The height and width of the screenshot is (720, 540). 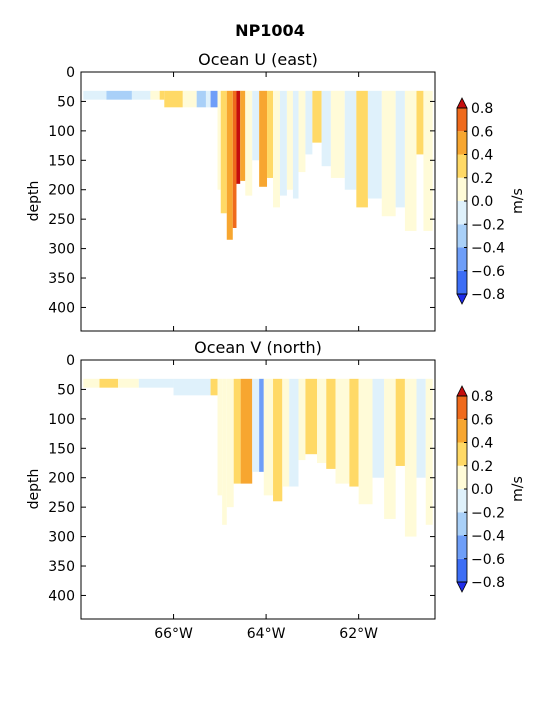 What do you see at coordinates (270, 30) in the screenshot?
I see `figure-title: NP1004` at bounding box center [270, 30].